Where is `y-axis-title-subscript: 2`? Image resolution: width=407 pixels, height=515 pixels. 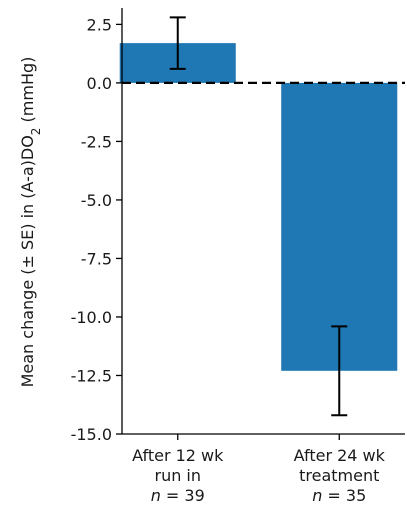 y-axis-title-subscript: 2 is located at coordinates (36, 132).